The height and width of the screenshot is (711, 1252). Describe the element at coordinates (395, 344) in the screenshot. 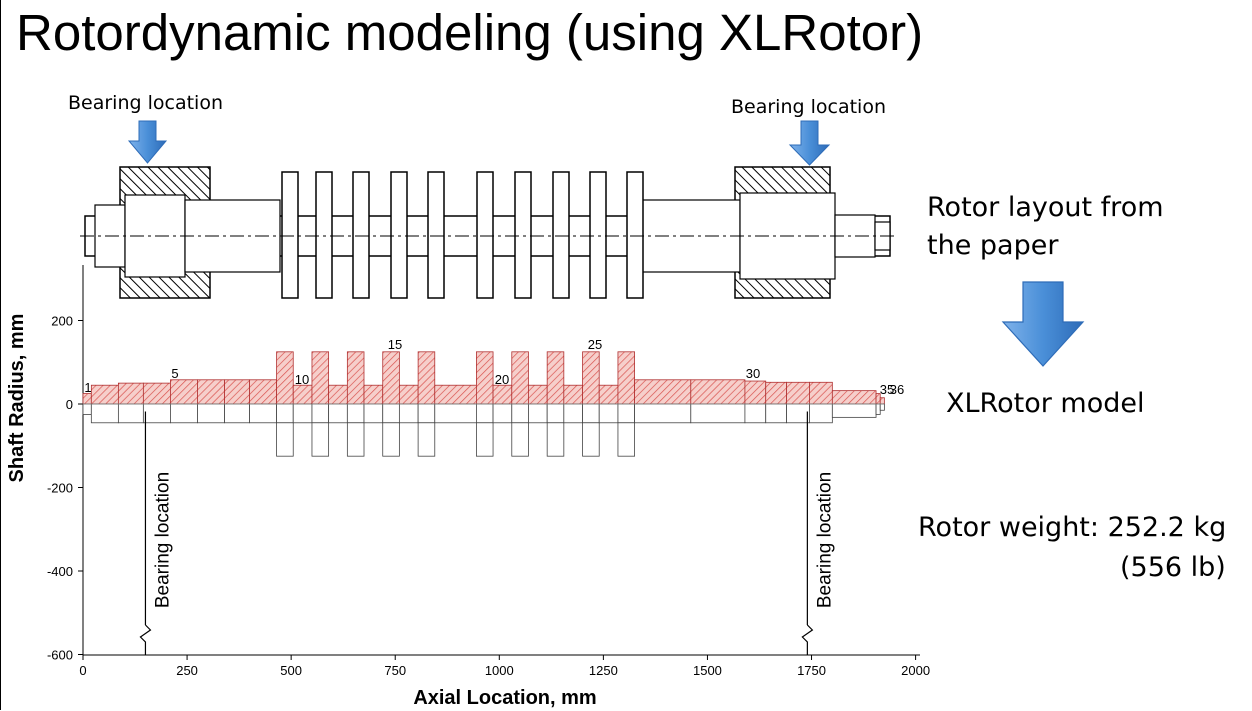

I see `node-label: 15` at that location.